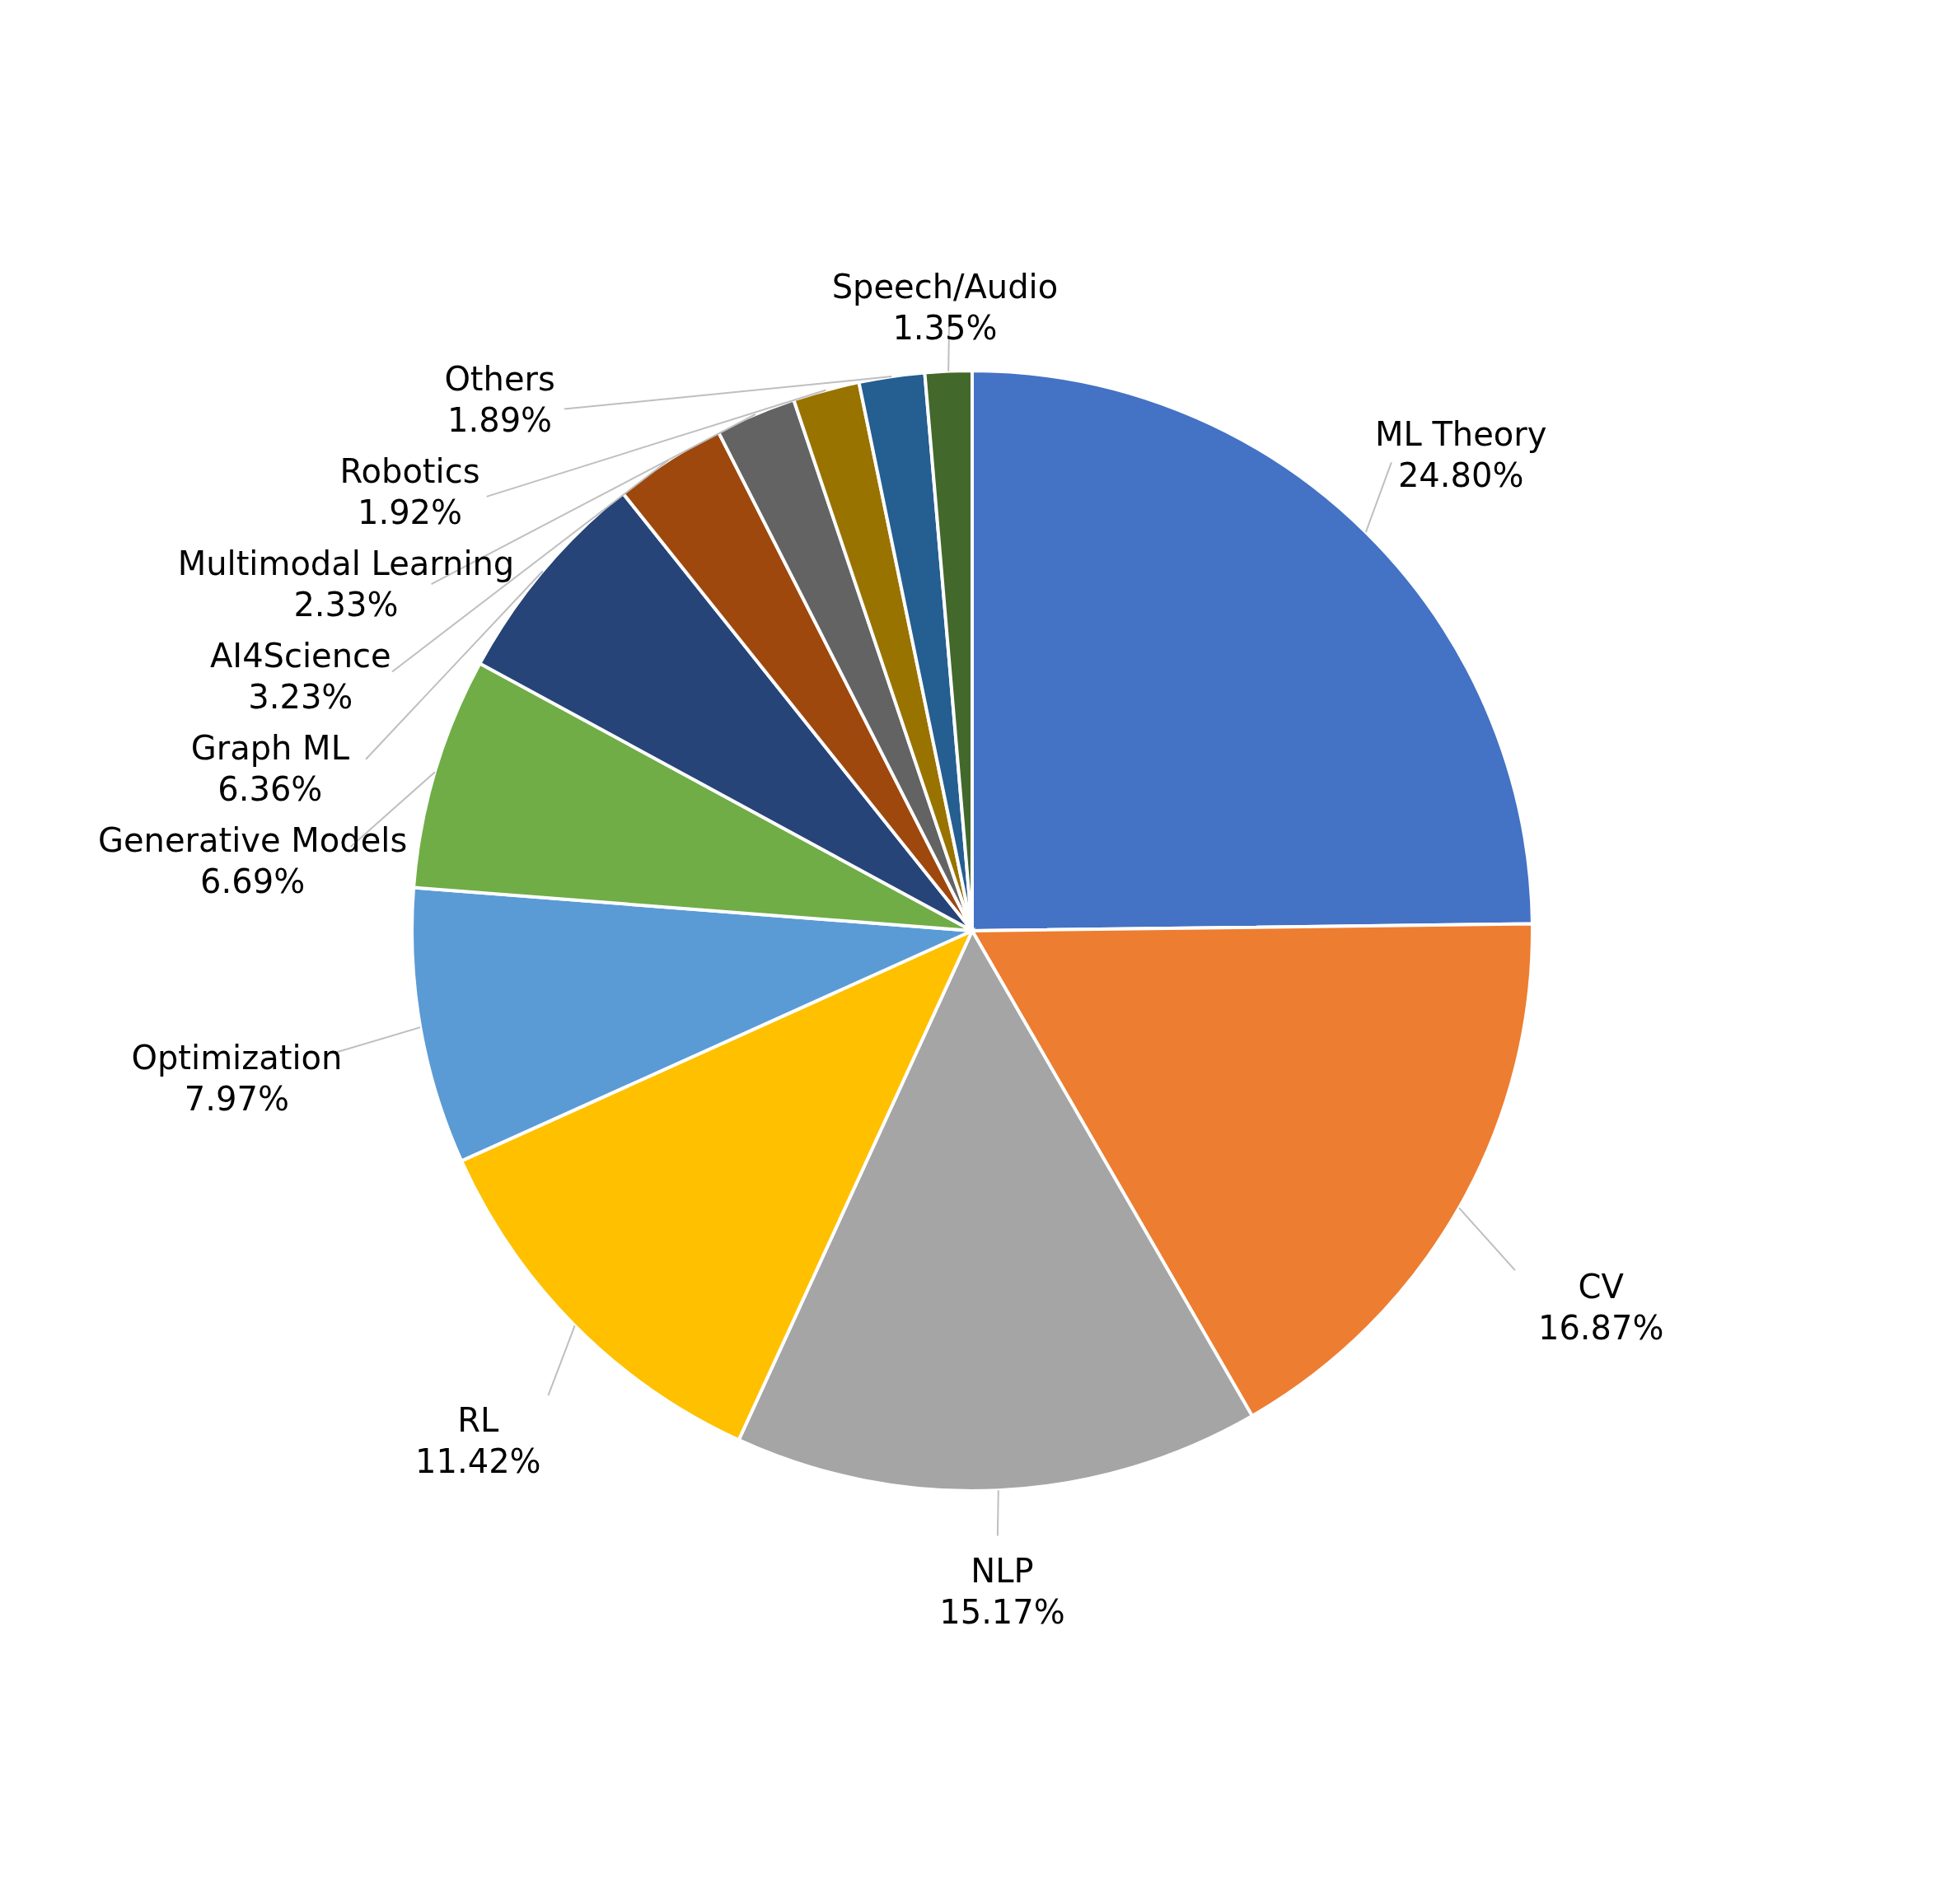 The width and height of the screenshot is (1960, 1883). What do you see at coordinates (500, 420) in the screenshot?
I see `data-label: 1.89%` at bounding box center [500, 420].